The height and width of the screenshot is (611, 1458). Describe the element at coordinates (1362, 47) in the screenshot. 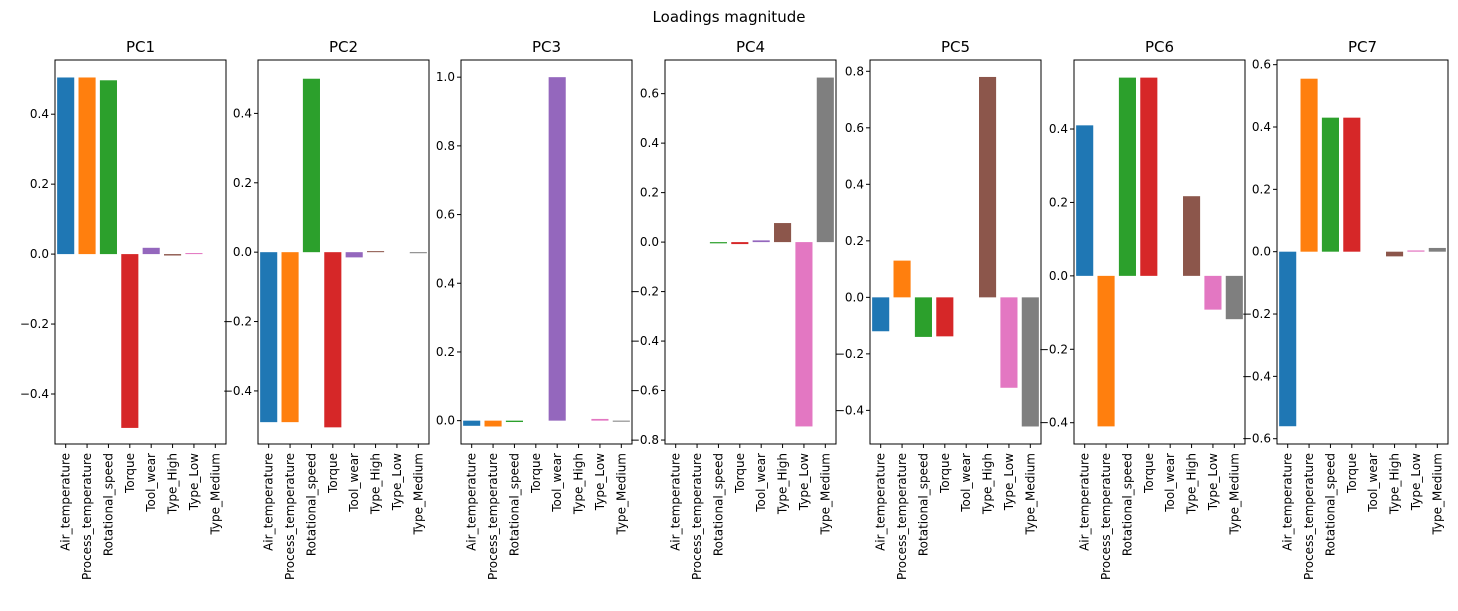

I see `subplot-title: PC7` at that location.